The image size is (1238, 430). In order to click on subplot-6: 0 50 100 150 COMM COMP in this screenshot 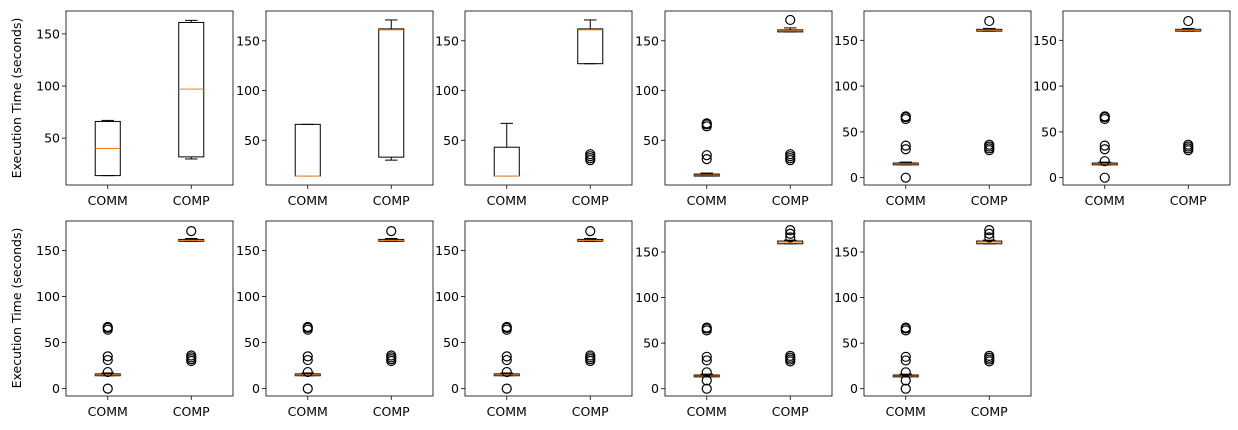, I will do `click(1132, 109)`.